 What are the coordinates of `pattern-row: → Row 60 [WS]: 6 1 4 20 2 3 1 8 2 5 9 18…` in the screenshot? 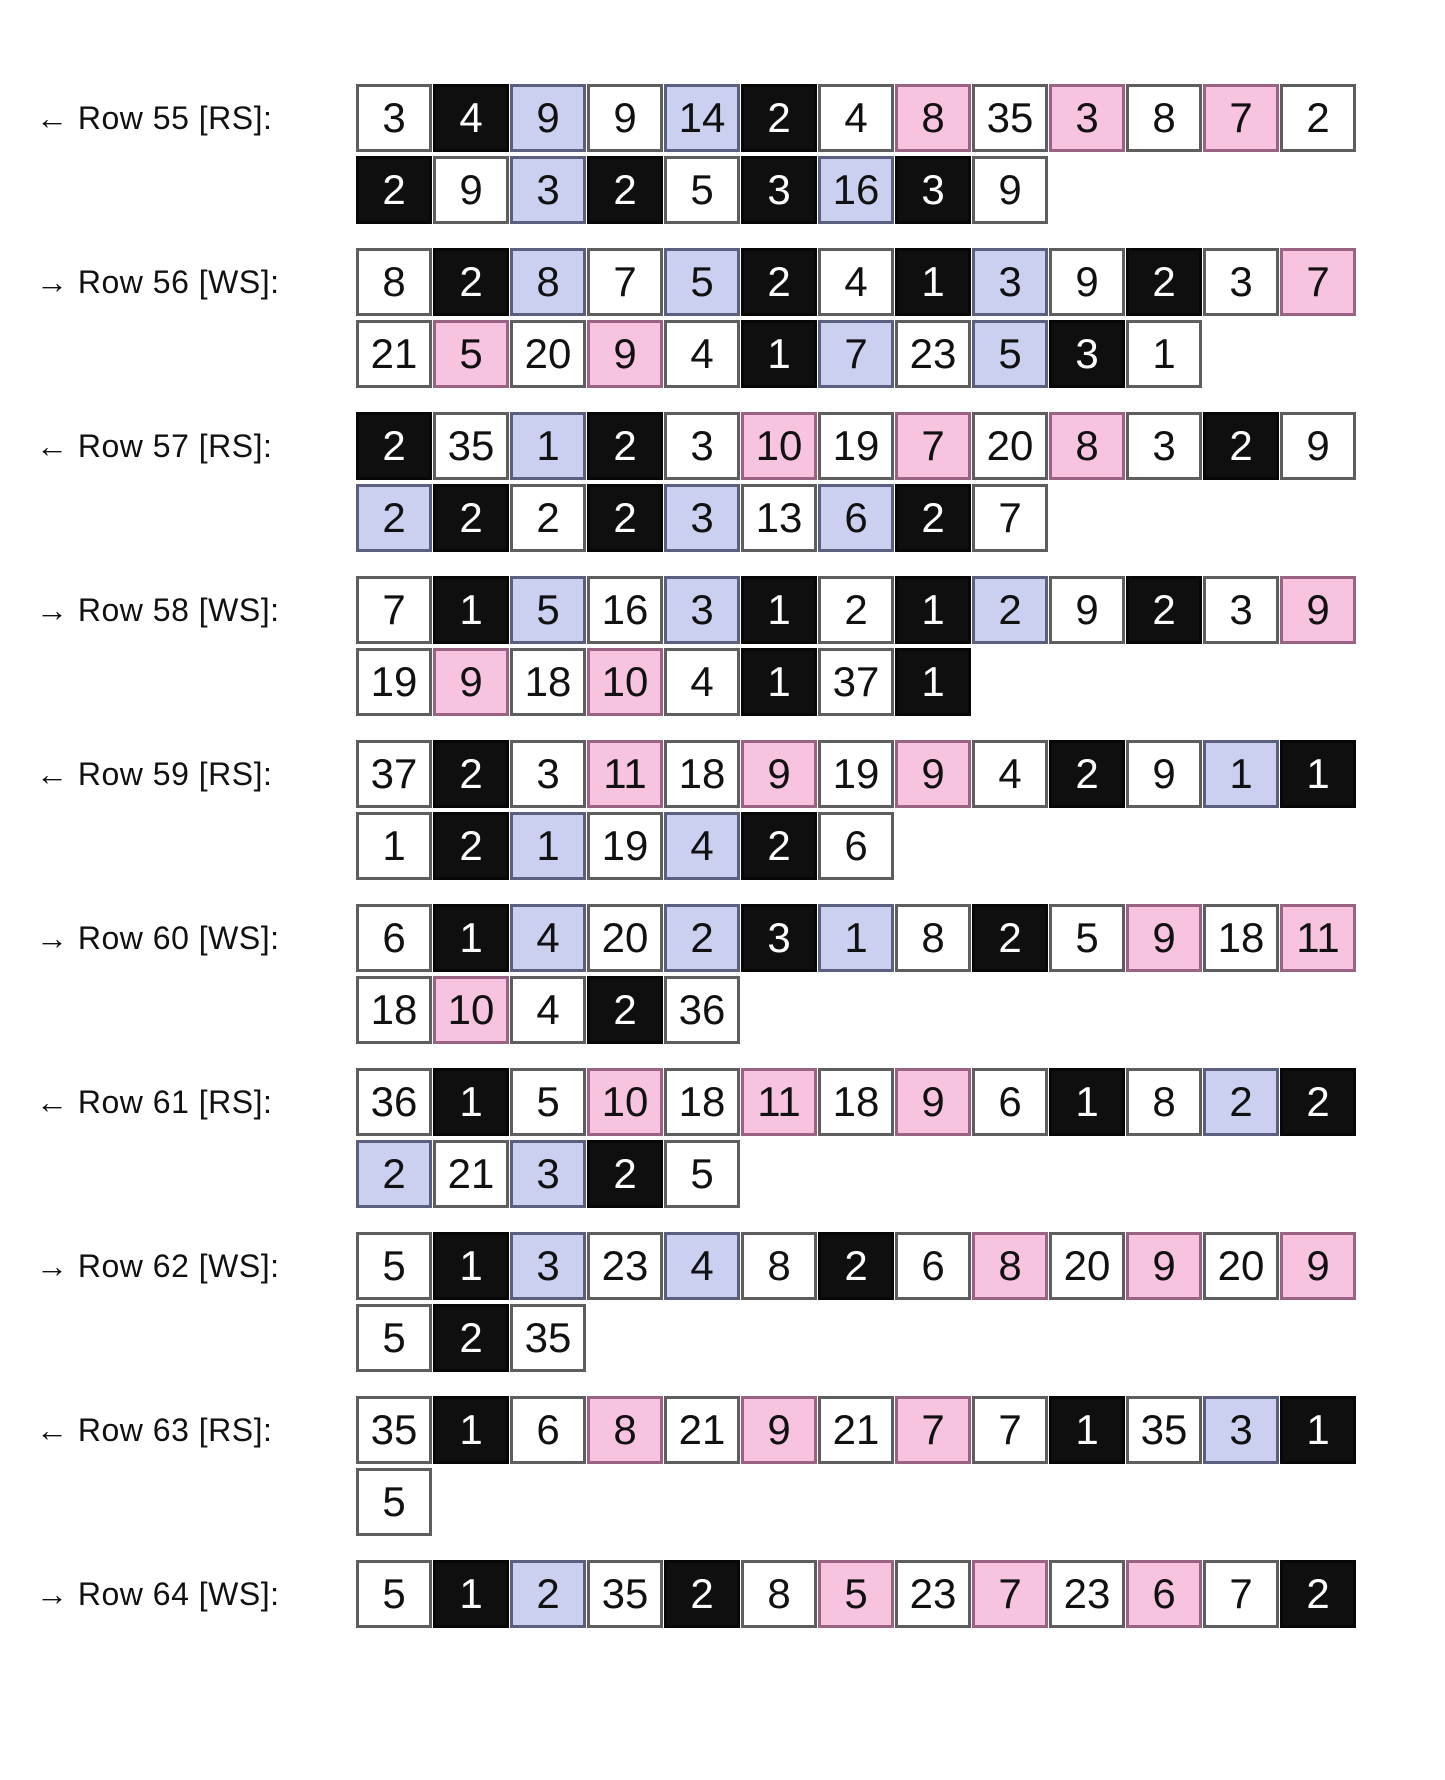 It's located at (740, 976).